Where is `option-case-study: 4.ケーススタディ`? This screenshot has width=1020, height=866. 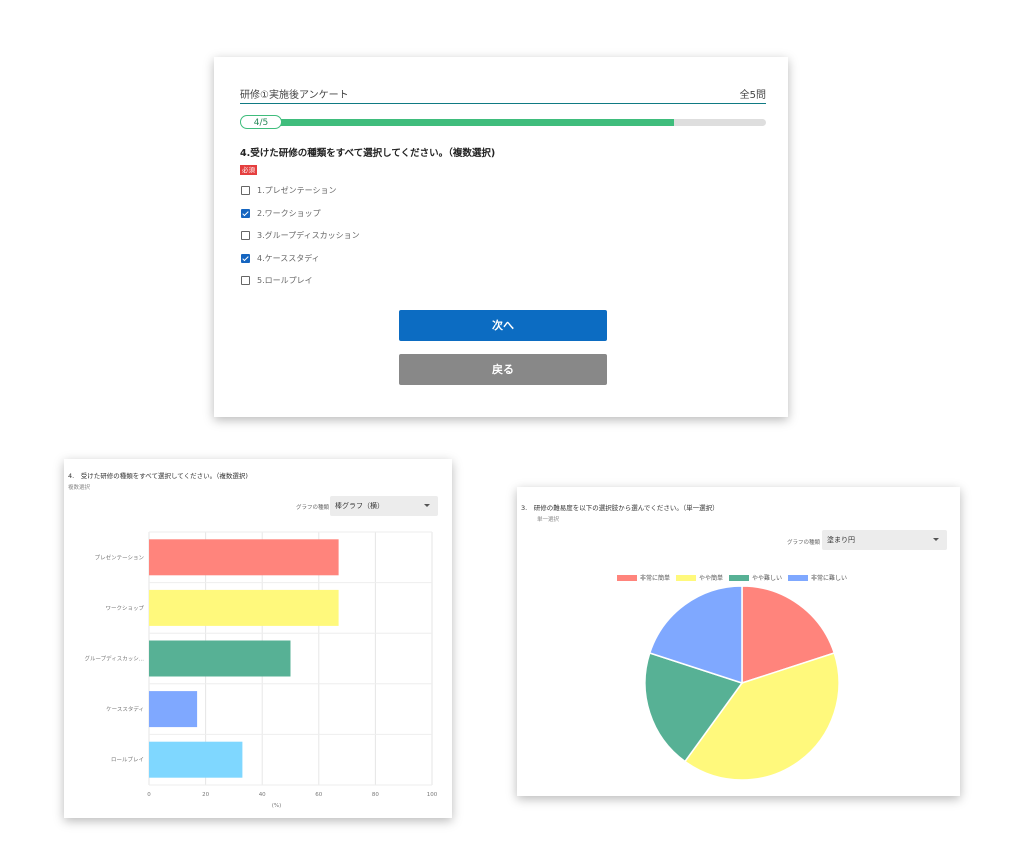 option-case-study: 4.ケーススタディ is located at coordinates (280, 258).